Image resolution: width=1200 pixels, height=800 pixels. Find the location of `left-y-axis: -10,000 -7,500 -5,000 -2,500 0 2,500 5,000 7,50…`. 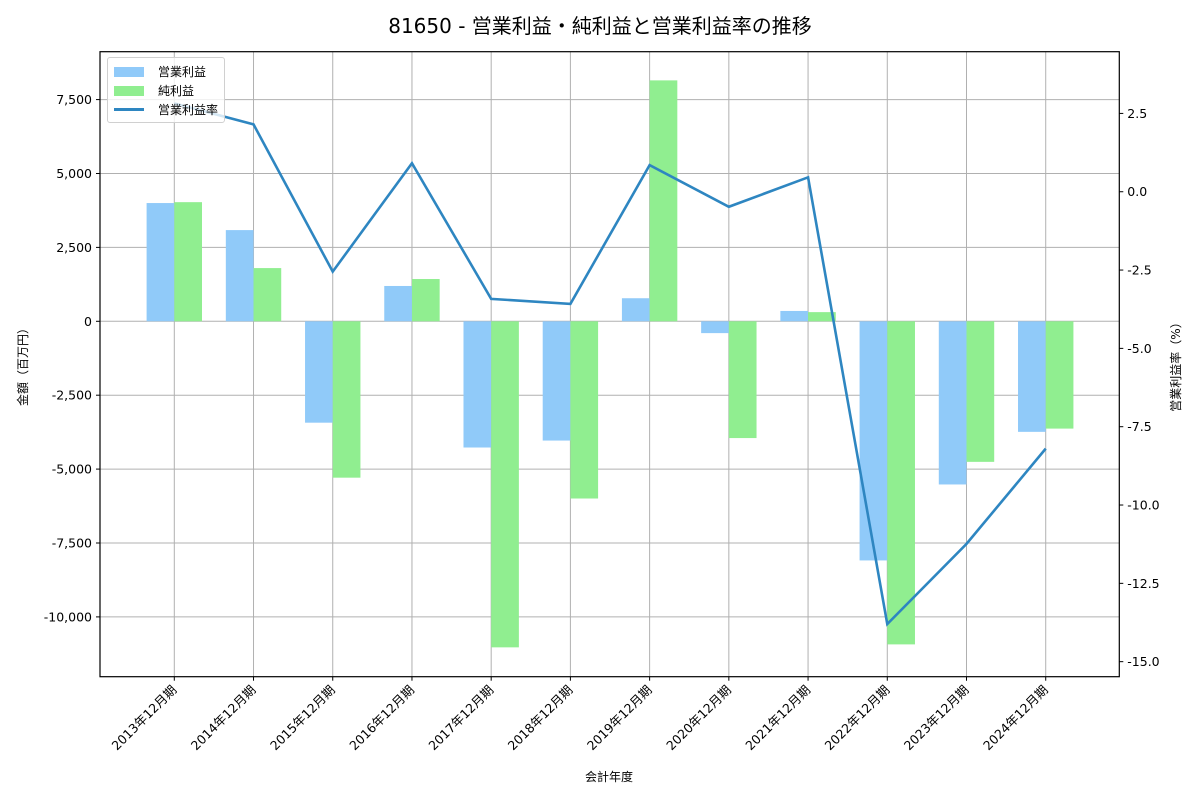

left-y-axis: -10,000 -7,500 -5,000 -2,500 0 2,500 5,000 7,50… is located at coordinates (72, 358).